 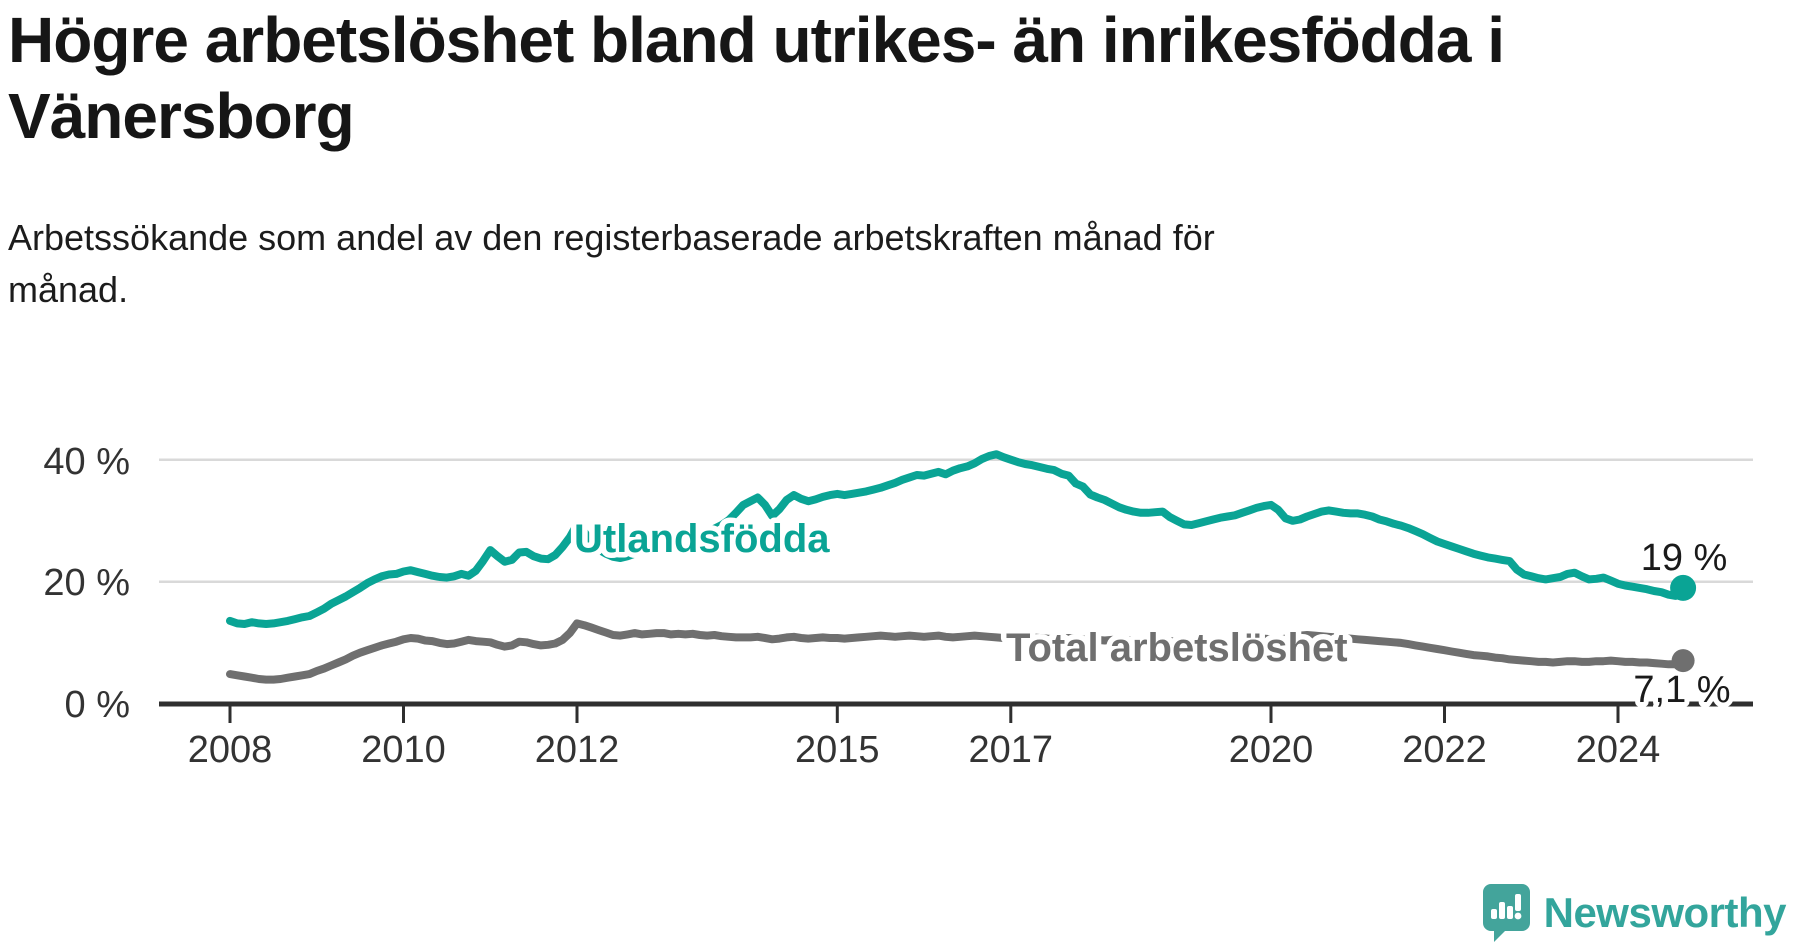 What do you see at coordinates (1271, 750) in the screenshot?
I see `x-tick-2020: 2020` at bounding box center [1271, 750].